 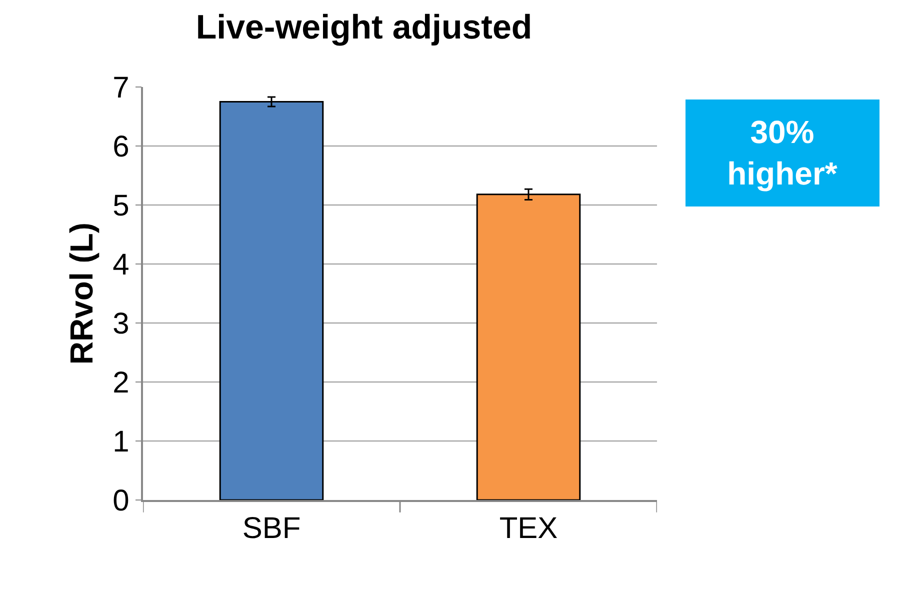 What do you see at coordinates (121, 88) in the screenshot?
I see `y-tick-label: 7` at bounding box center [121, 88].